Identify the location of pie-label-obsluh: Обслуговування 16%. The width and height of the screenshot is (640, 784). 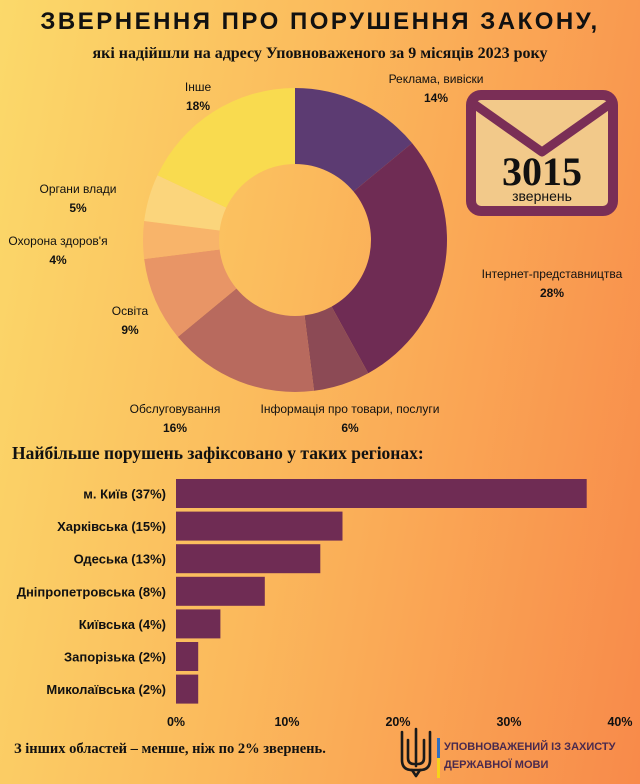
(175, 418).